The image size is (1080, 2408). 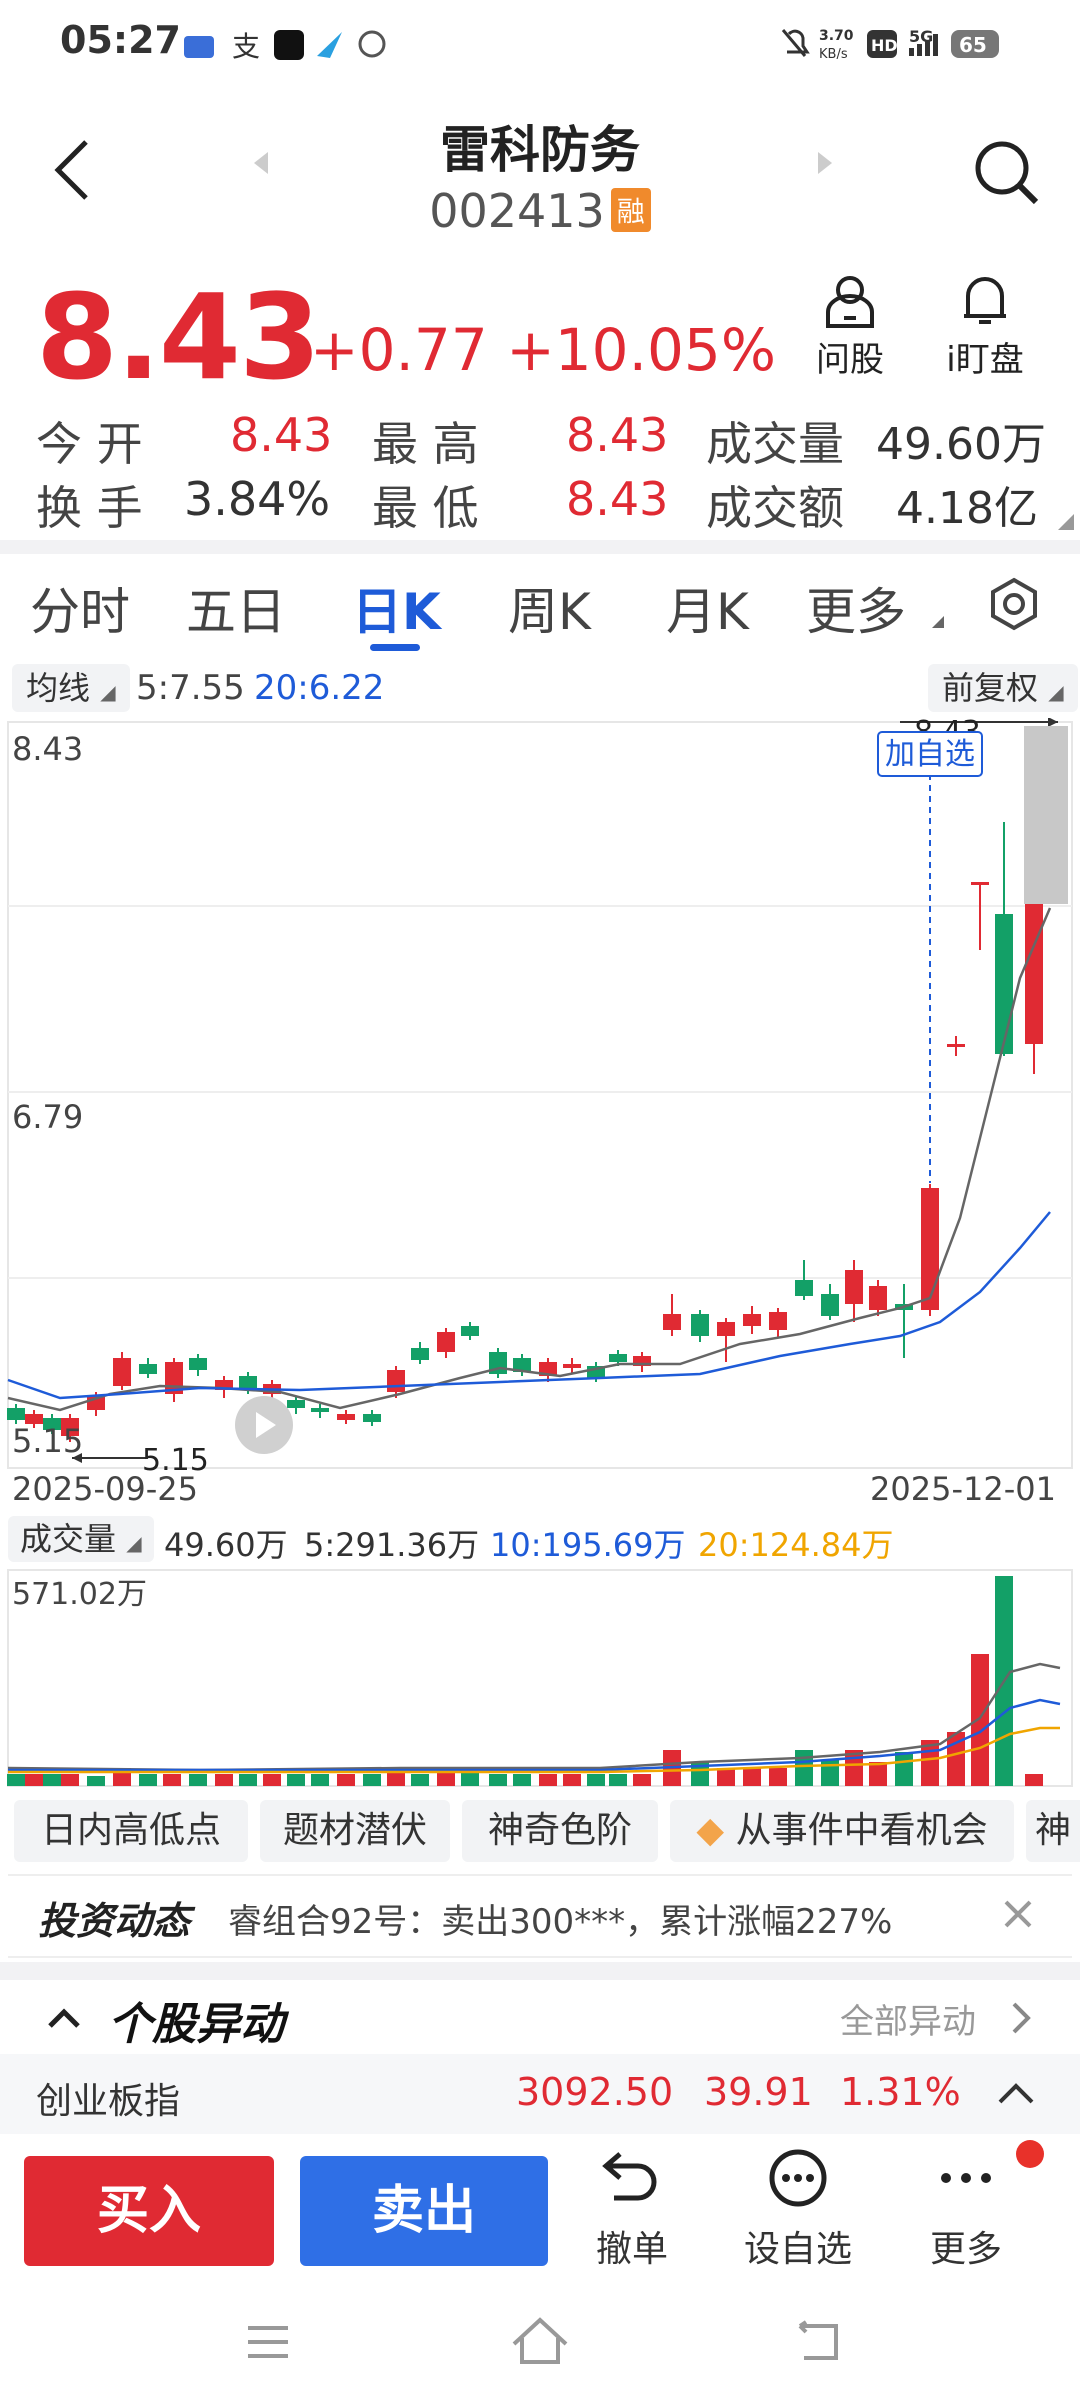 I want to click on back-nav-icon, so click(x=818, y=2342).